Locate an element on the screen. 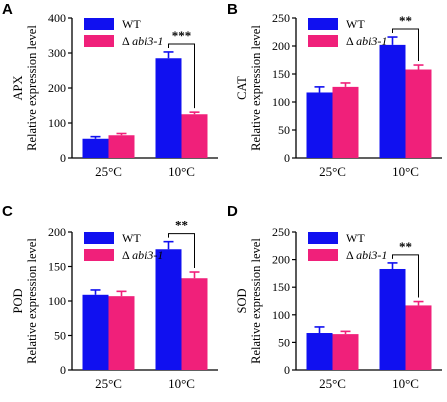  y-tick-label: 400 is located at coordinates (57, 18).